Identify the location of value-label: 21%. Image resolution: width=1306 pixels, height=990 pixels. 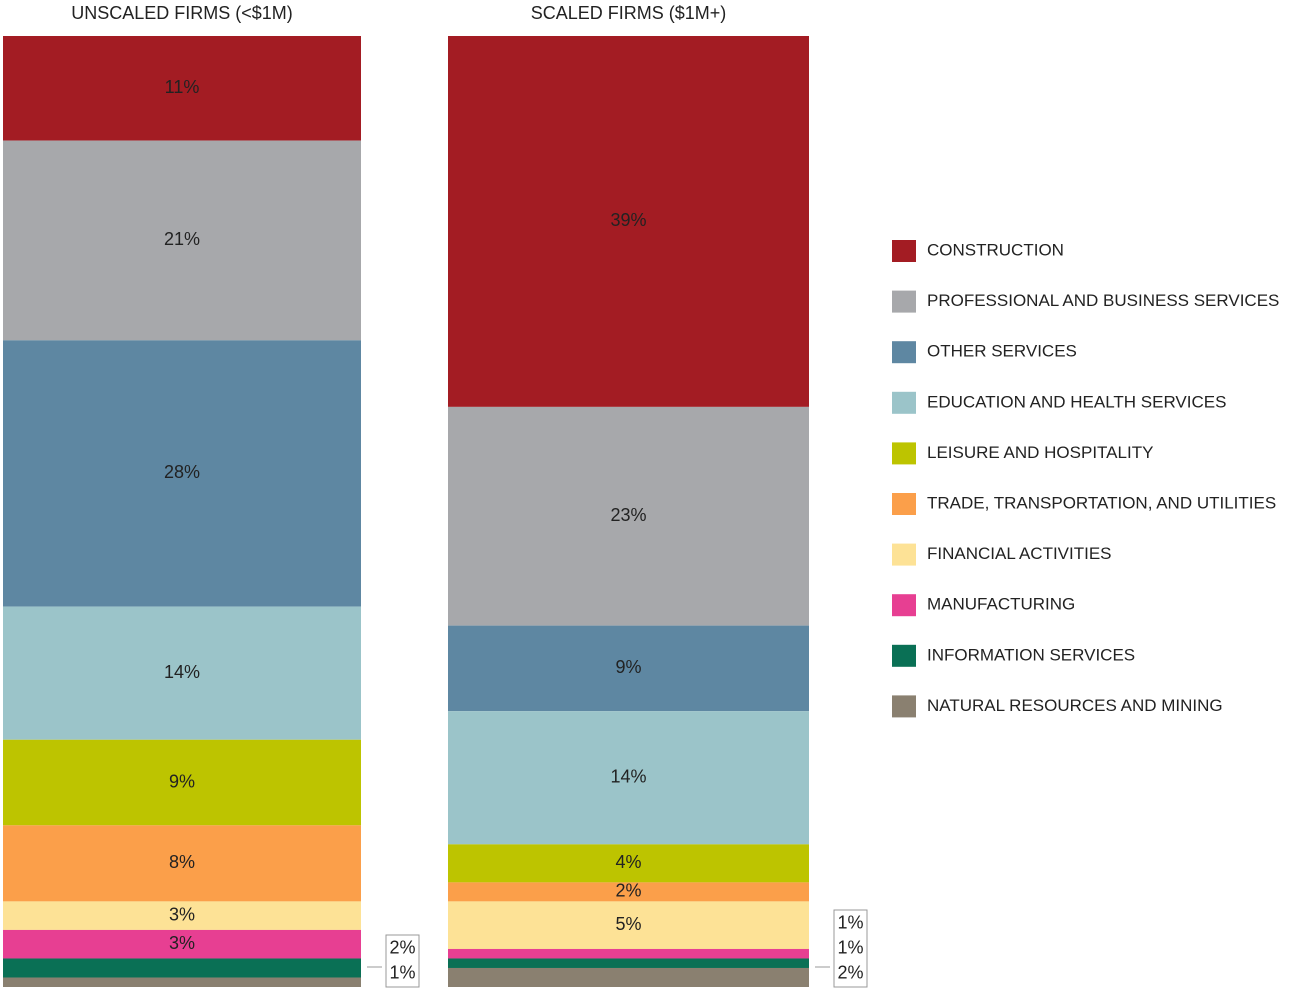
(182, 239).